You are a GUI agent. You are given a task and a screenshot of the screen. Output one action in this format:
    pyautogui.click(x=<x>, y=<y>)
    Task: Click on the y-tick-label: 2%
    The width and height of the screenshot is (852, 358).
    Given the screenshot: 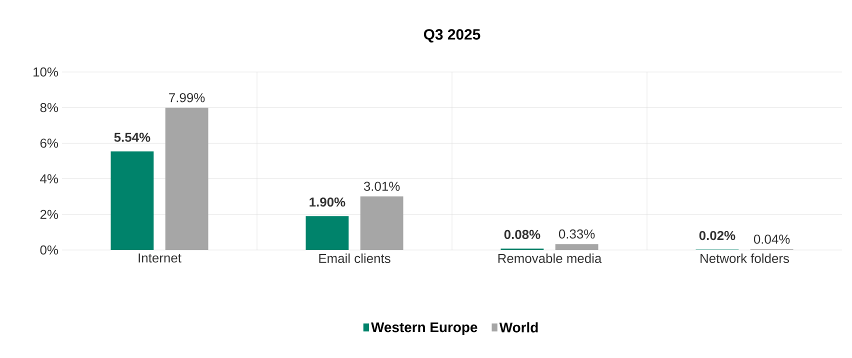 What is the action you would take?
    pyautogui.click(x=49, y=214)
    